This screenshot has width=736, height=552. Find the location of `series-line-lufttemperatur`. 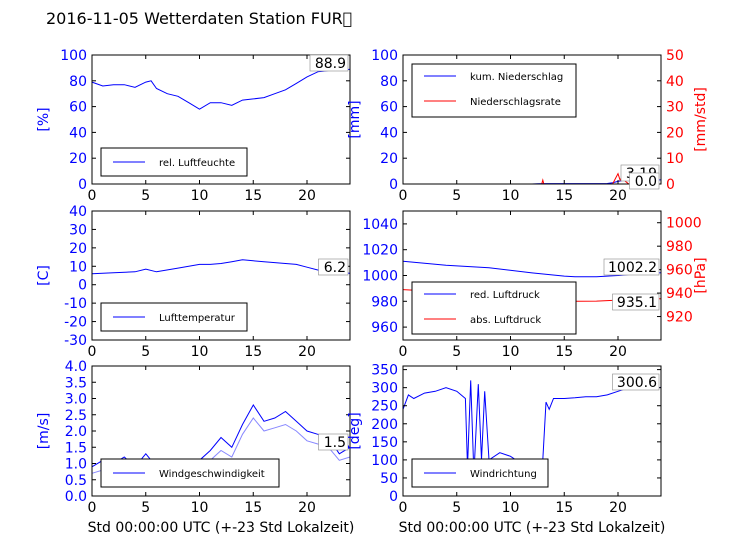

series-line-lufttemperatur is located at coordinates (221, 267).